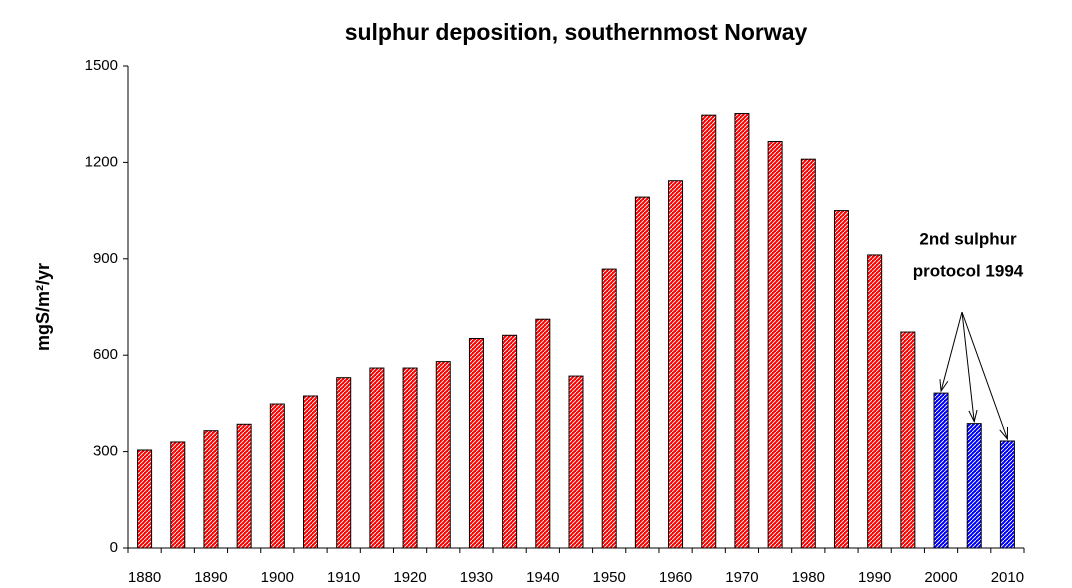 The width and height of the screenshot is (1072, 588). Describe the element at coordinates (43, 307) in the screenshot. I see `y-axis-label: mgS/m²/yr` at that location.